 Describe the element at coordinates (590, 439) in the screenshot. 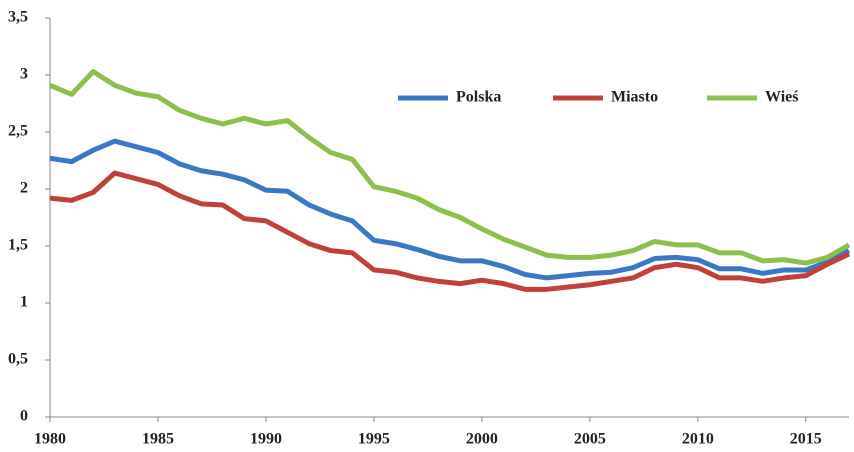

I see `x-tick-label: 2005` at that location.